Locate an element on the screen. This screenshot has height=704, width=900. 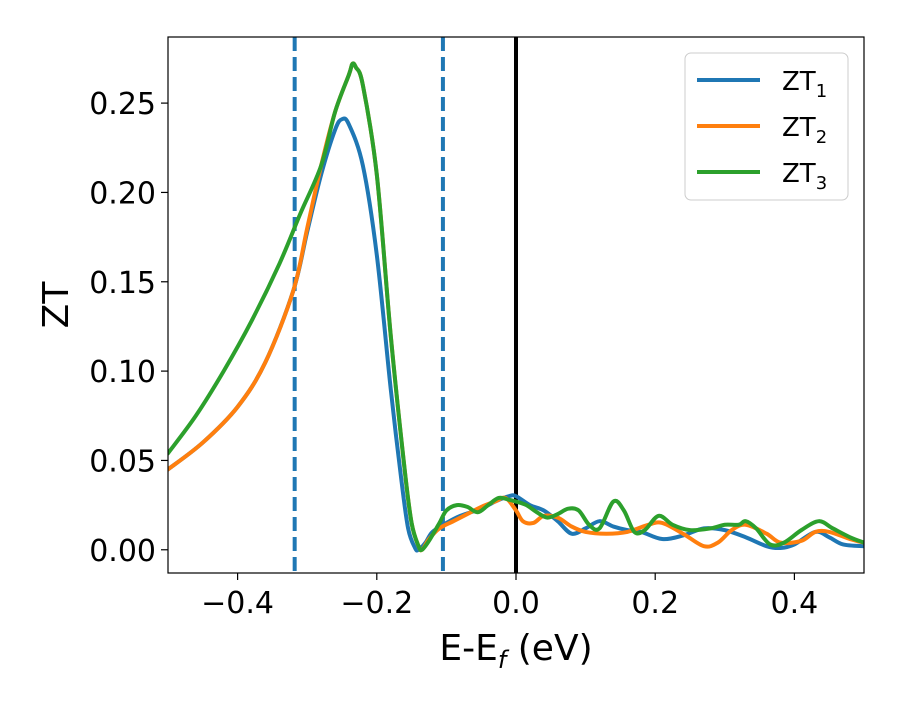
x-tick-label: −0.4 is located at coordinates (237, 603).